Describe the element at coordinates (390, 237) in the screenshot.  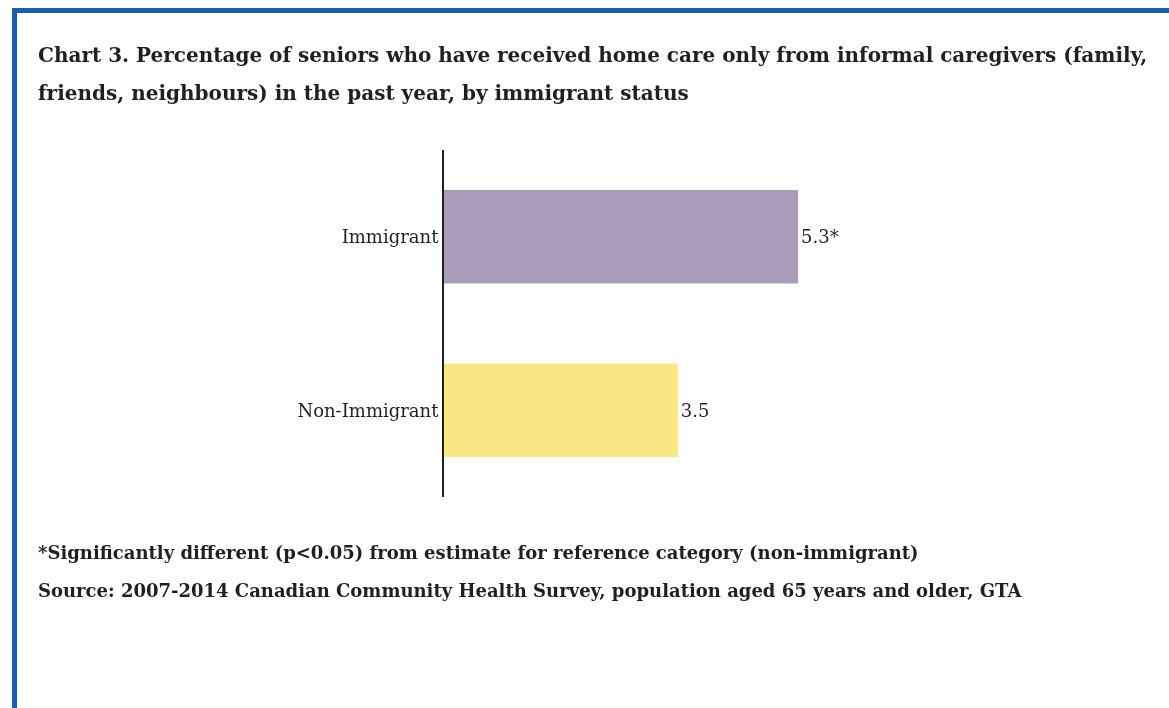
I see `y-tick-label: Immigrant` at that location.